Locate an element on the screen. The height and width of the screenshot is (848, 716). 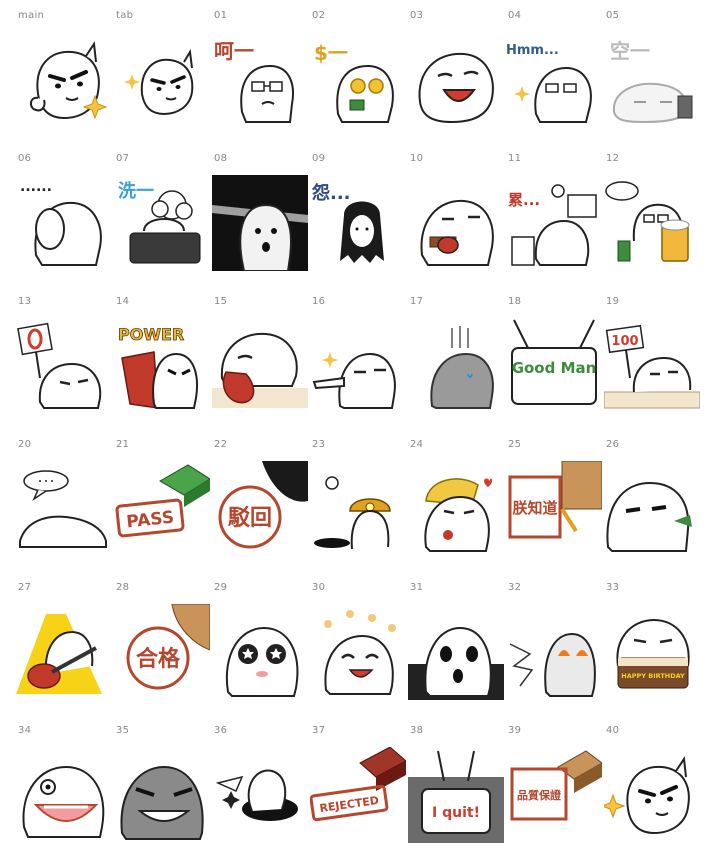
sticker-label: 02 is located at coordinates (319, 15).